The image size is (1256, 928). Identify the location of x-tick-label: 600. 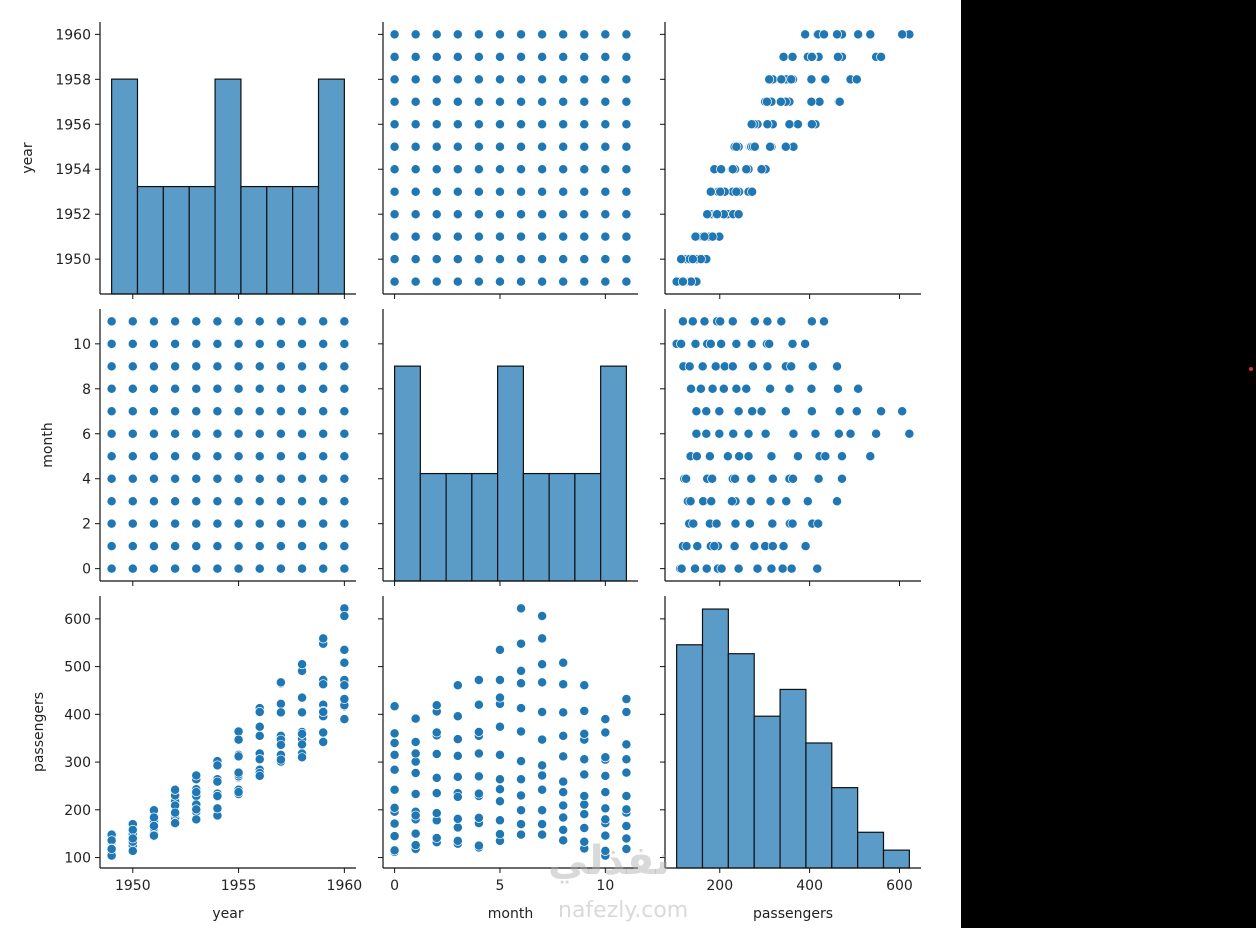
(899, 886).